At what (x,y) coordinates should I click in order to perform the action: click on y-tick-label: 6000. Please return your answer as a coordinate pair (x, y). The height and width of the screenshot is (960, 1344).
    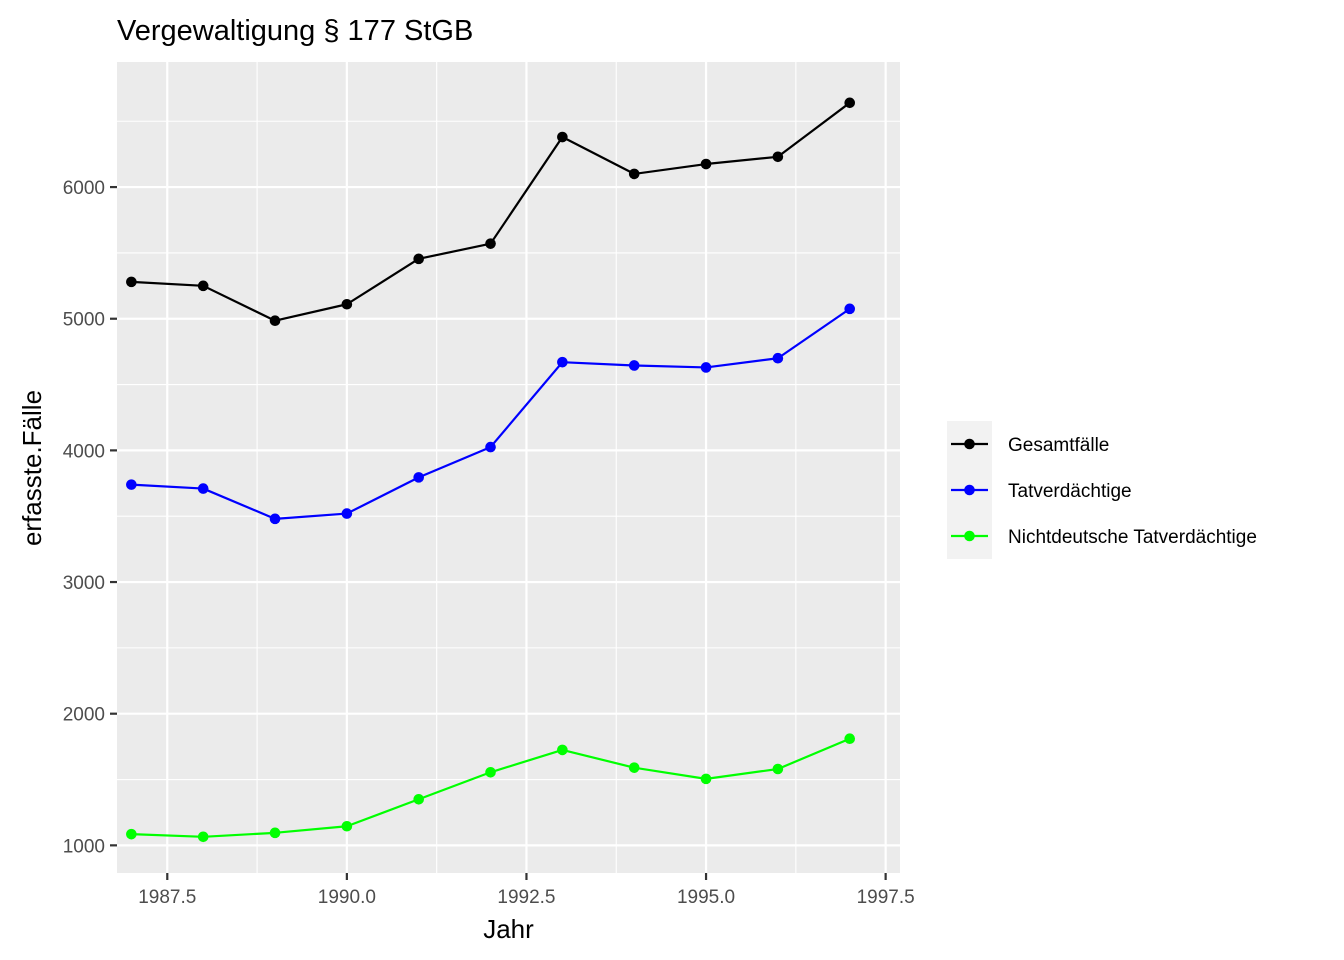
    Looking at the image, I should click on (84, 188).